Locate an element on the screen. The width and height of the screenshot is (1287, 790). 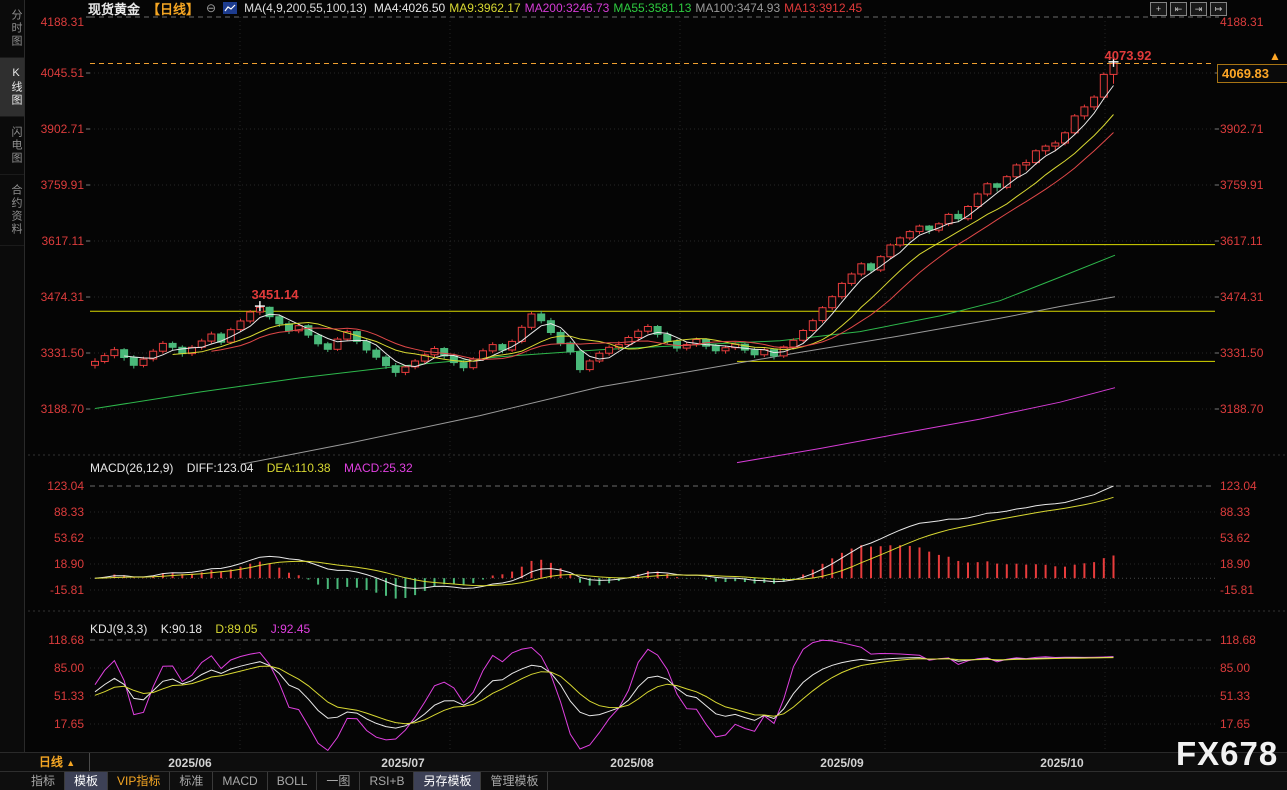
date-label: 2025/09 is located at coordinates (842, 763).